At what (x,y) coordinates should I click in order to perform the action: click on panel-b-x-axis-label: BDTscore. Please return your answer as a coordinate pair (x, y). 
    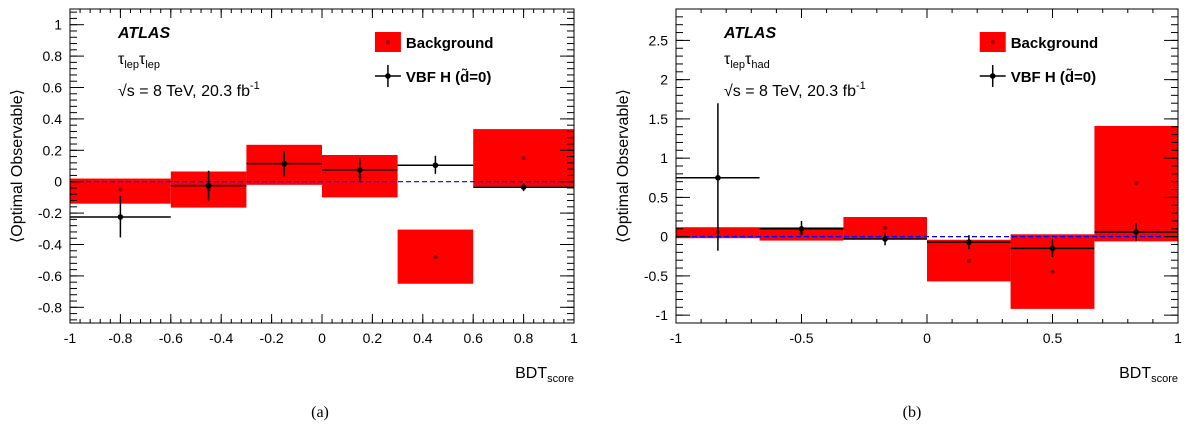
    Looking at the image, I should click on (1148, 375).